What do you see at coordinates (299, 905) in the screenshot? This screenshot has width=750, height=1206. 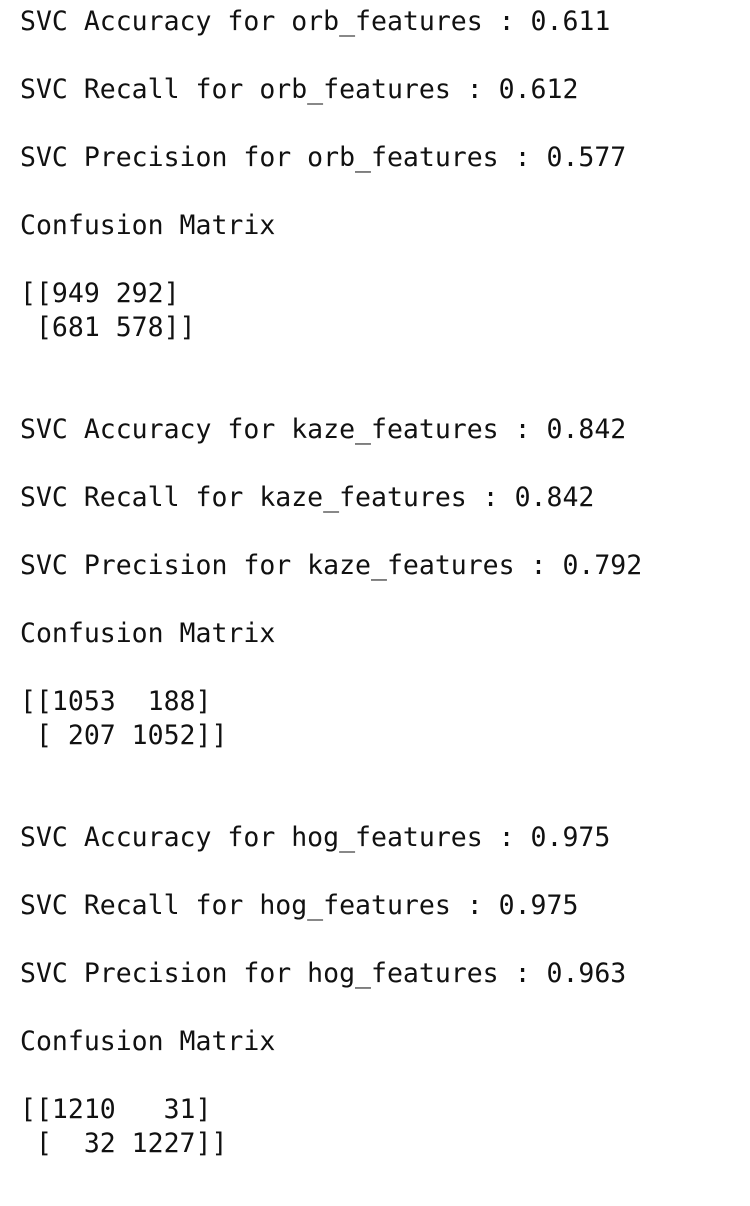 I see `hog-recall-line: SVC Recall for hog_features : 0.975` at bounding box center [299, 905].